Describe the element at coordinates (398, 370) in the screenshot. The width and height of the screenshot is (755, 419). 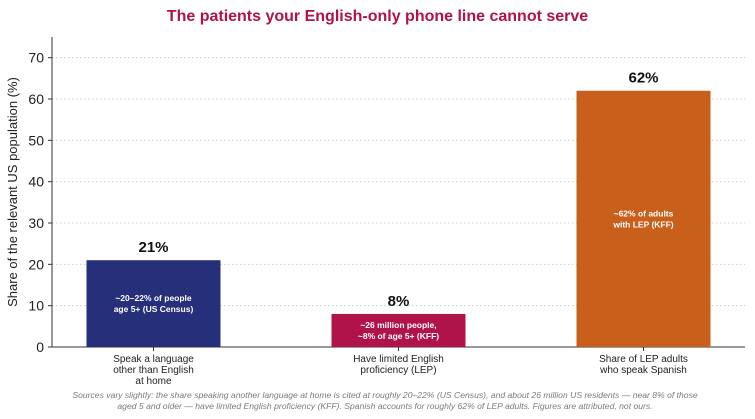
I see `category-label-2-line-2: proficiency (LEP)` at that location.